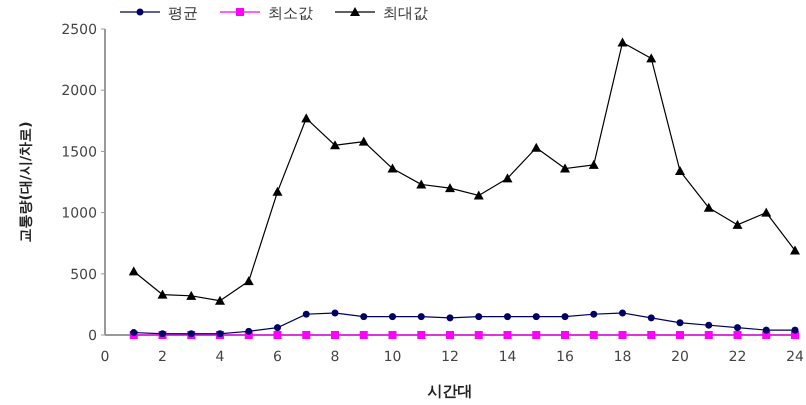  What do you see at coordinates (183, 13) in the screenshot?
I see `legend-label: 평균` at bounding box center [183, 13].